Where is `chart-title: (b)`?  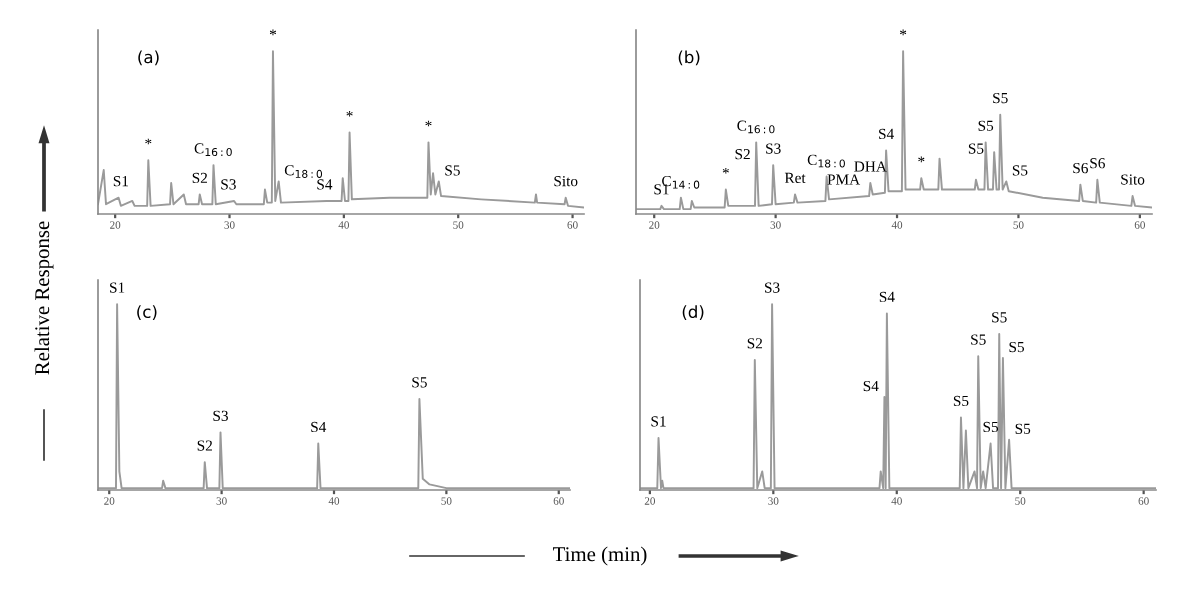
chart-title: (b) is located at coordinates (689, 58).